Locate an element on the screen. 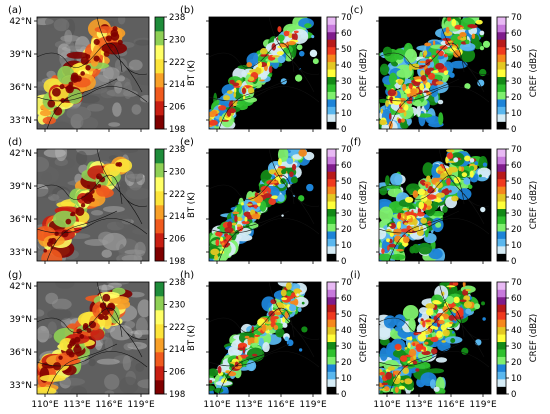 Image resolution: width=550 pixels, height=414 pixels. bt-colorbar: 238 230 222 214 206 198 BT (K) is located at coordinates (175, 339).